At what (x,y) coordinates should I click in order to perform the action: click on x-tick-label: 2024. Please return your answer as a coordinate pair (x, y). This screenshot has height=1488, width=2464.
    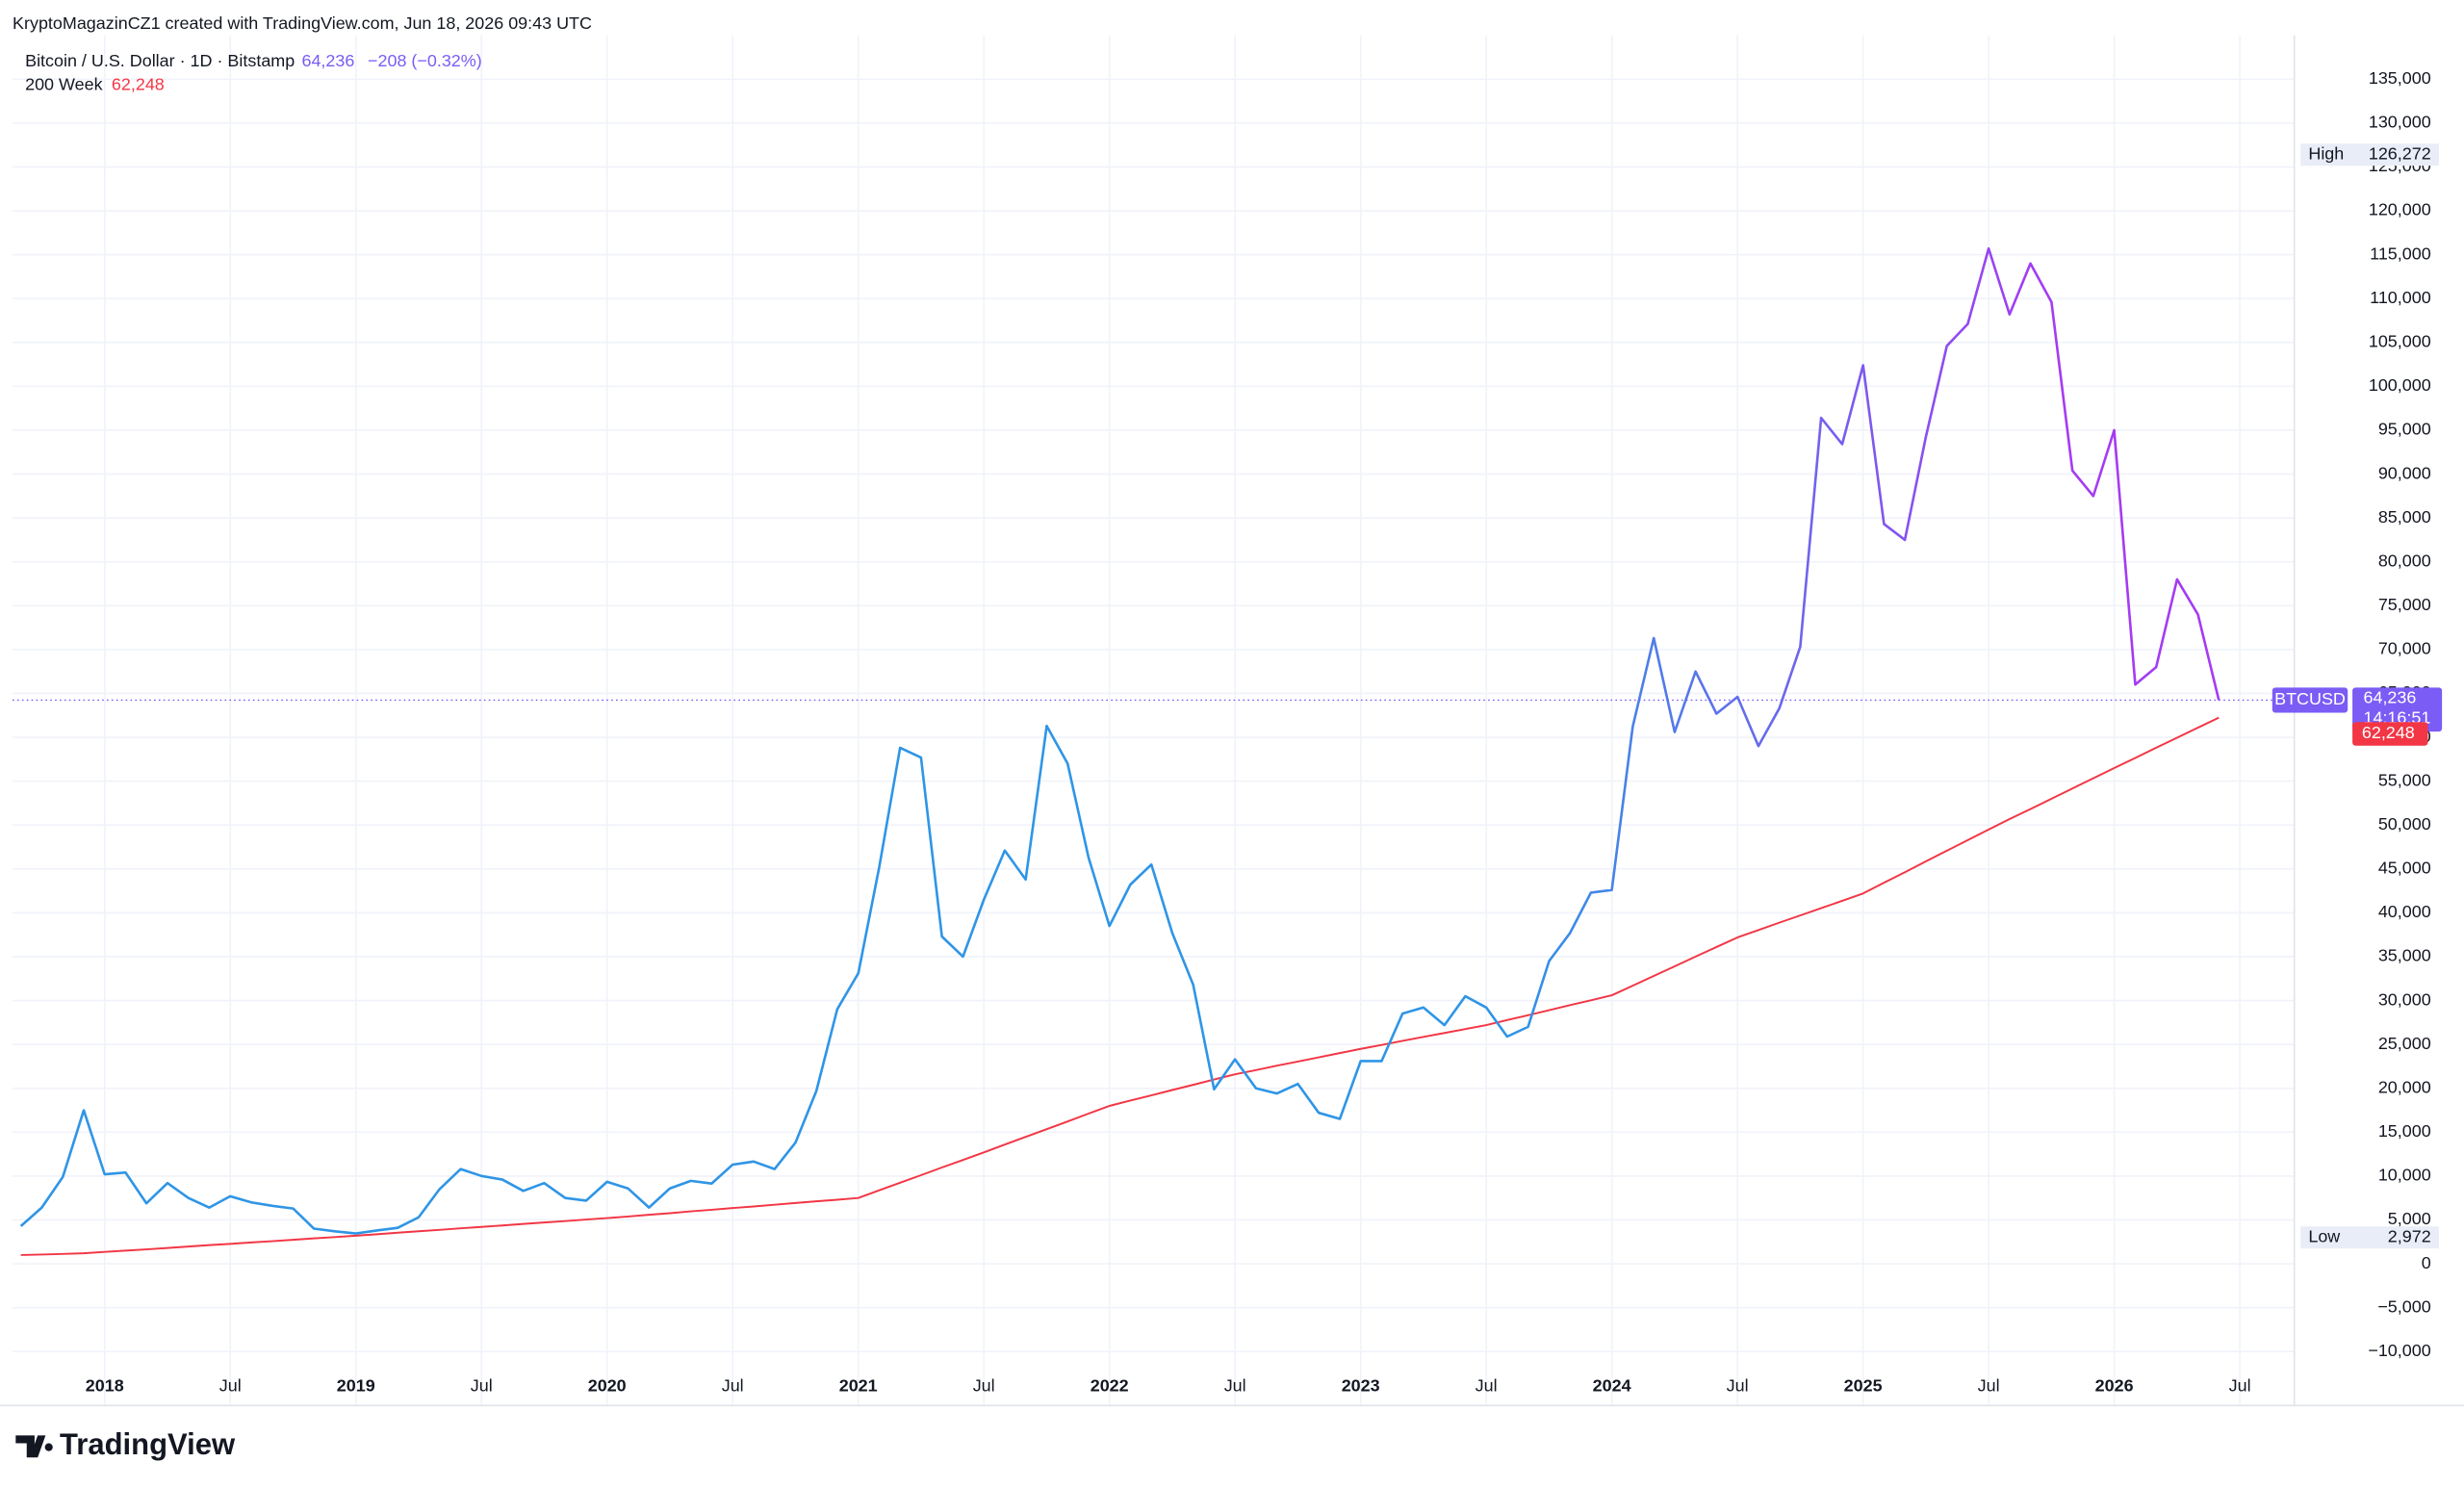
    Looking at the image, I should click on (1612, 1385).